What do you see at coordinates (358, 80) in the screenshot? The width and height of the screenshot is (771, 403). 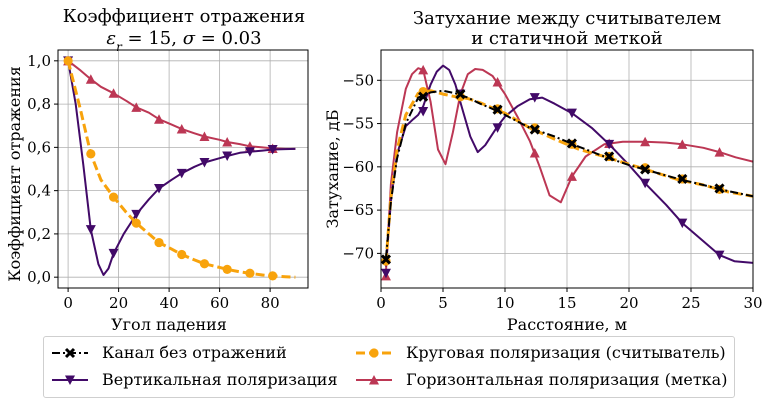 I see `right-y-tick-label: −50` at bounding box center [358, 80].